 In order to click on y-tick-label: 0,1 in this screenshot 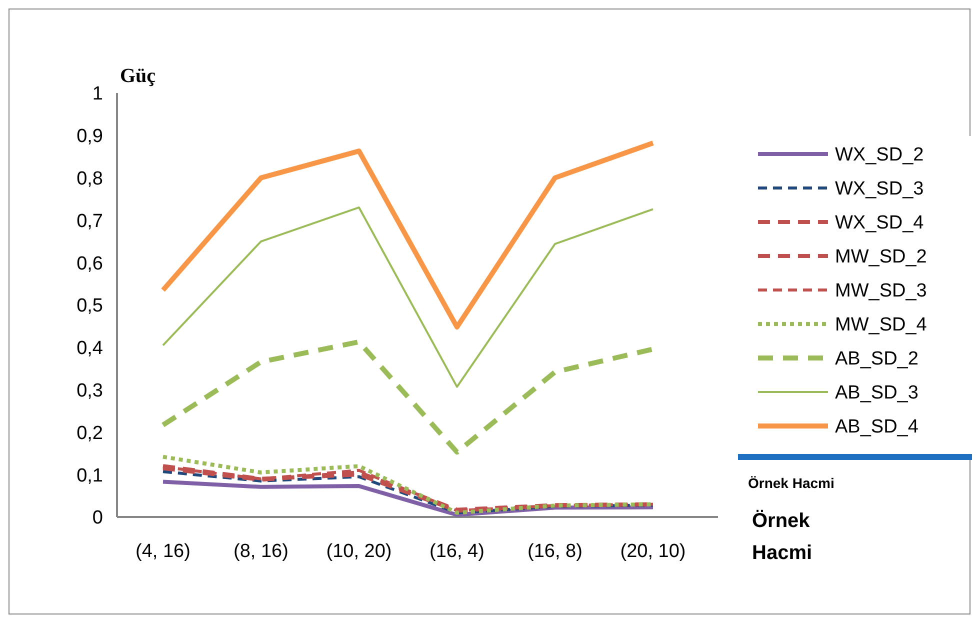, I will do `click(89, 475)`.